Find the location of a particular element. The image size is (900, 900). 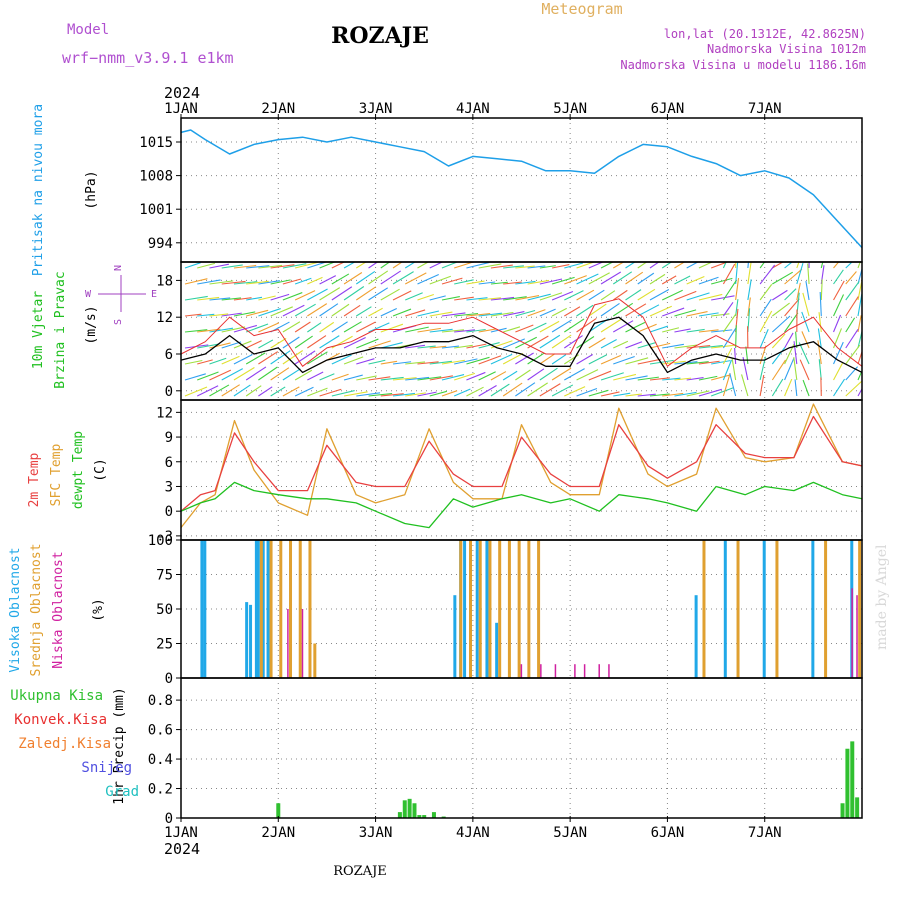

y-tick-label: 994 is located at coordinates (160, 244).